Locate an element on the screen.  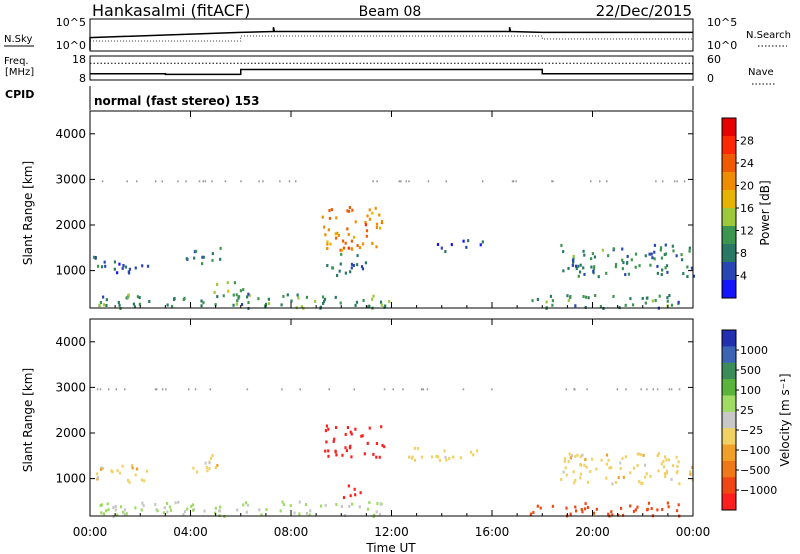
colorbar-tick-label: 25 is located at coordinates (747, 410).